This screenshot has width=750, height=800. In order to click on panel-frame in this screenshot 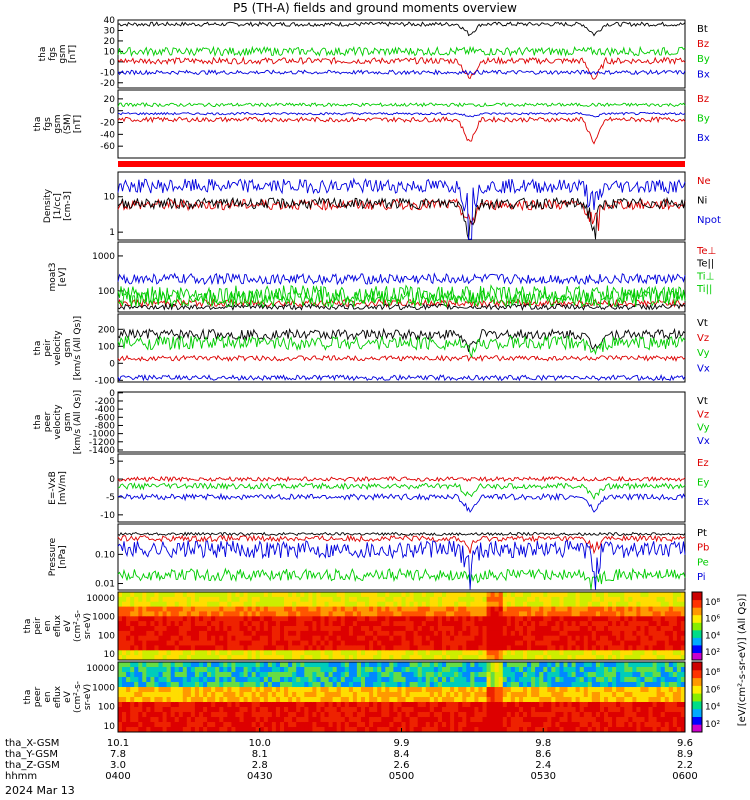, I will do `click(401, 54)`.